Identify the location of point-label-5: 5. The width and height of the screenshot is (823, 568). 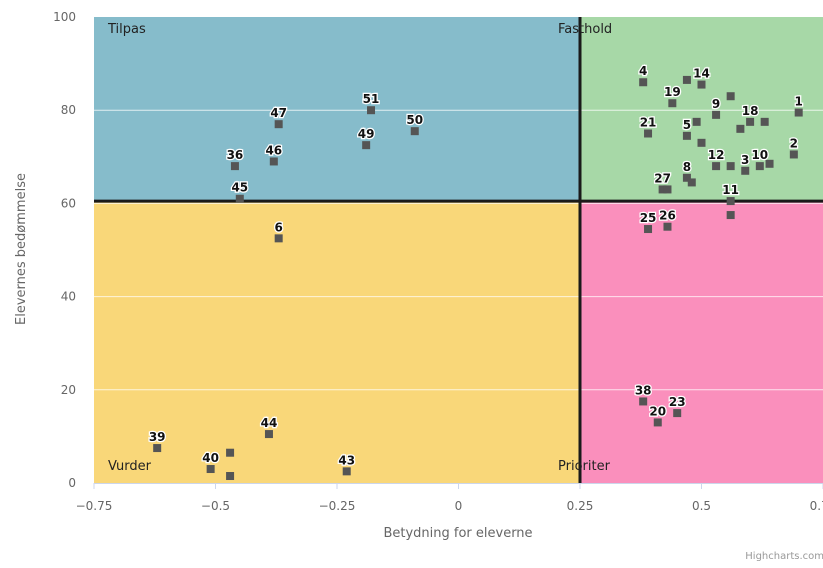
(687, 125).